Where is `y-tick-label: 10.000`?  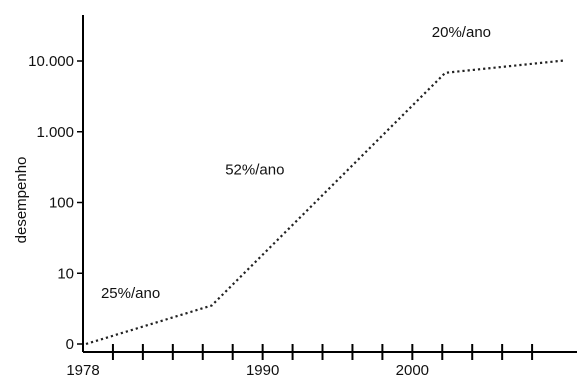
y-tick-label: 10.000 is located at coordinates (51, 61).